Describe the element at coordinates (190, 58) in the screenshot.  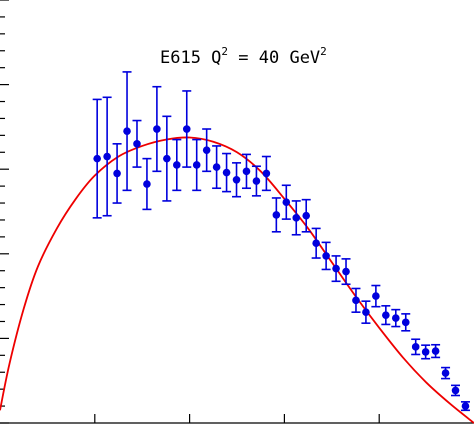
I see `annotation-prefix: E615 Q` at that location.